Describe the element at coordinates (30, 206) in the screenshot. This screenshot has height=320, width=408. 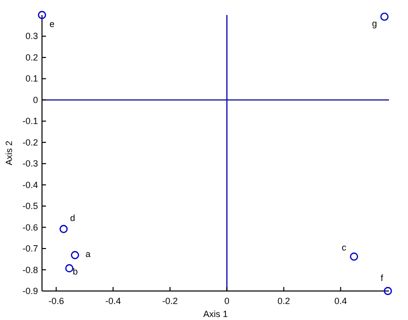
I see `y-tick-label: -0.5` at that location.